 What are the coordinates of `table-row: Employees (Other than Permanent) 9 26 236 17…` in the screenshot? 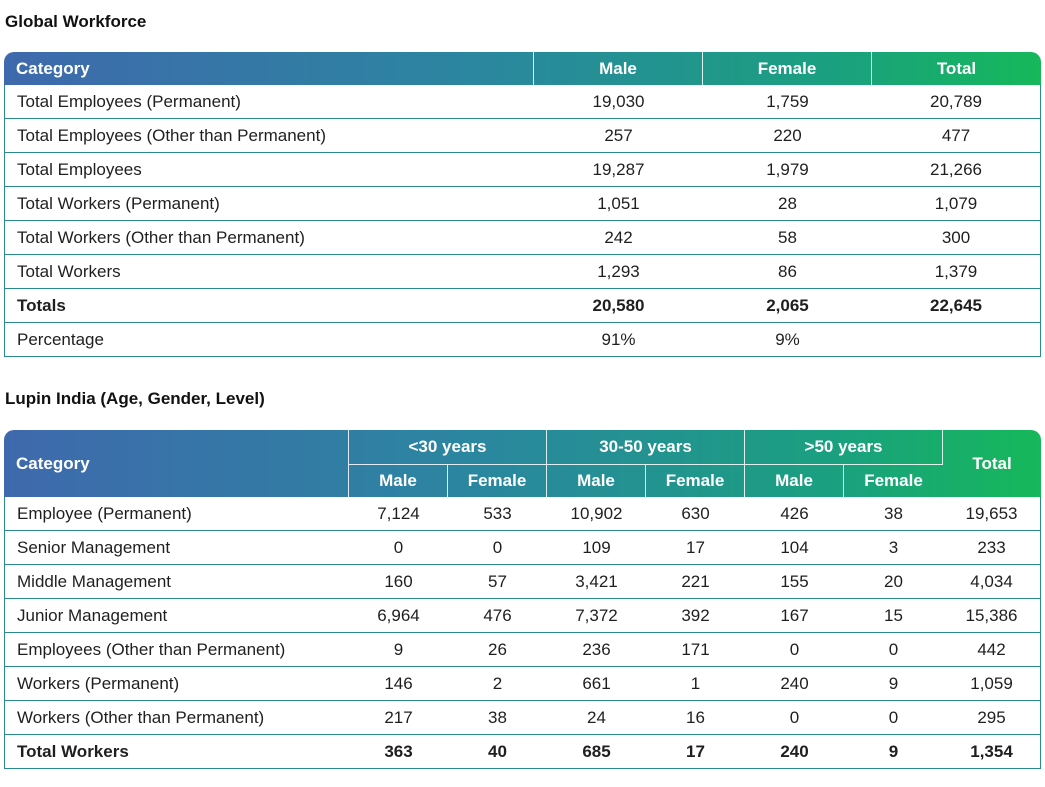 It's located at (523, 650).